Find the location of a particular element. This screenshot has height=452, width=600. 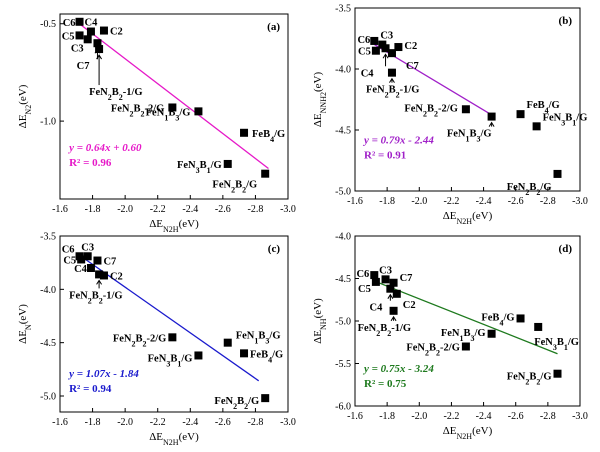

panel-label: (b) is located at coordinates (566, 21).